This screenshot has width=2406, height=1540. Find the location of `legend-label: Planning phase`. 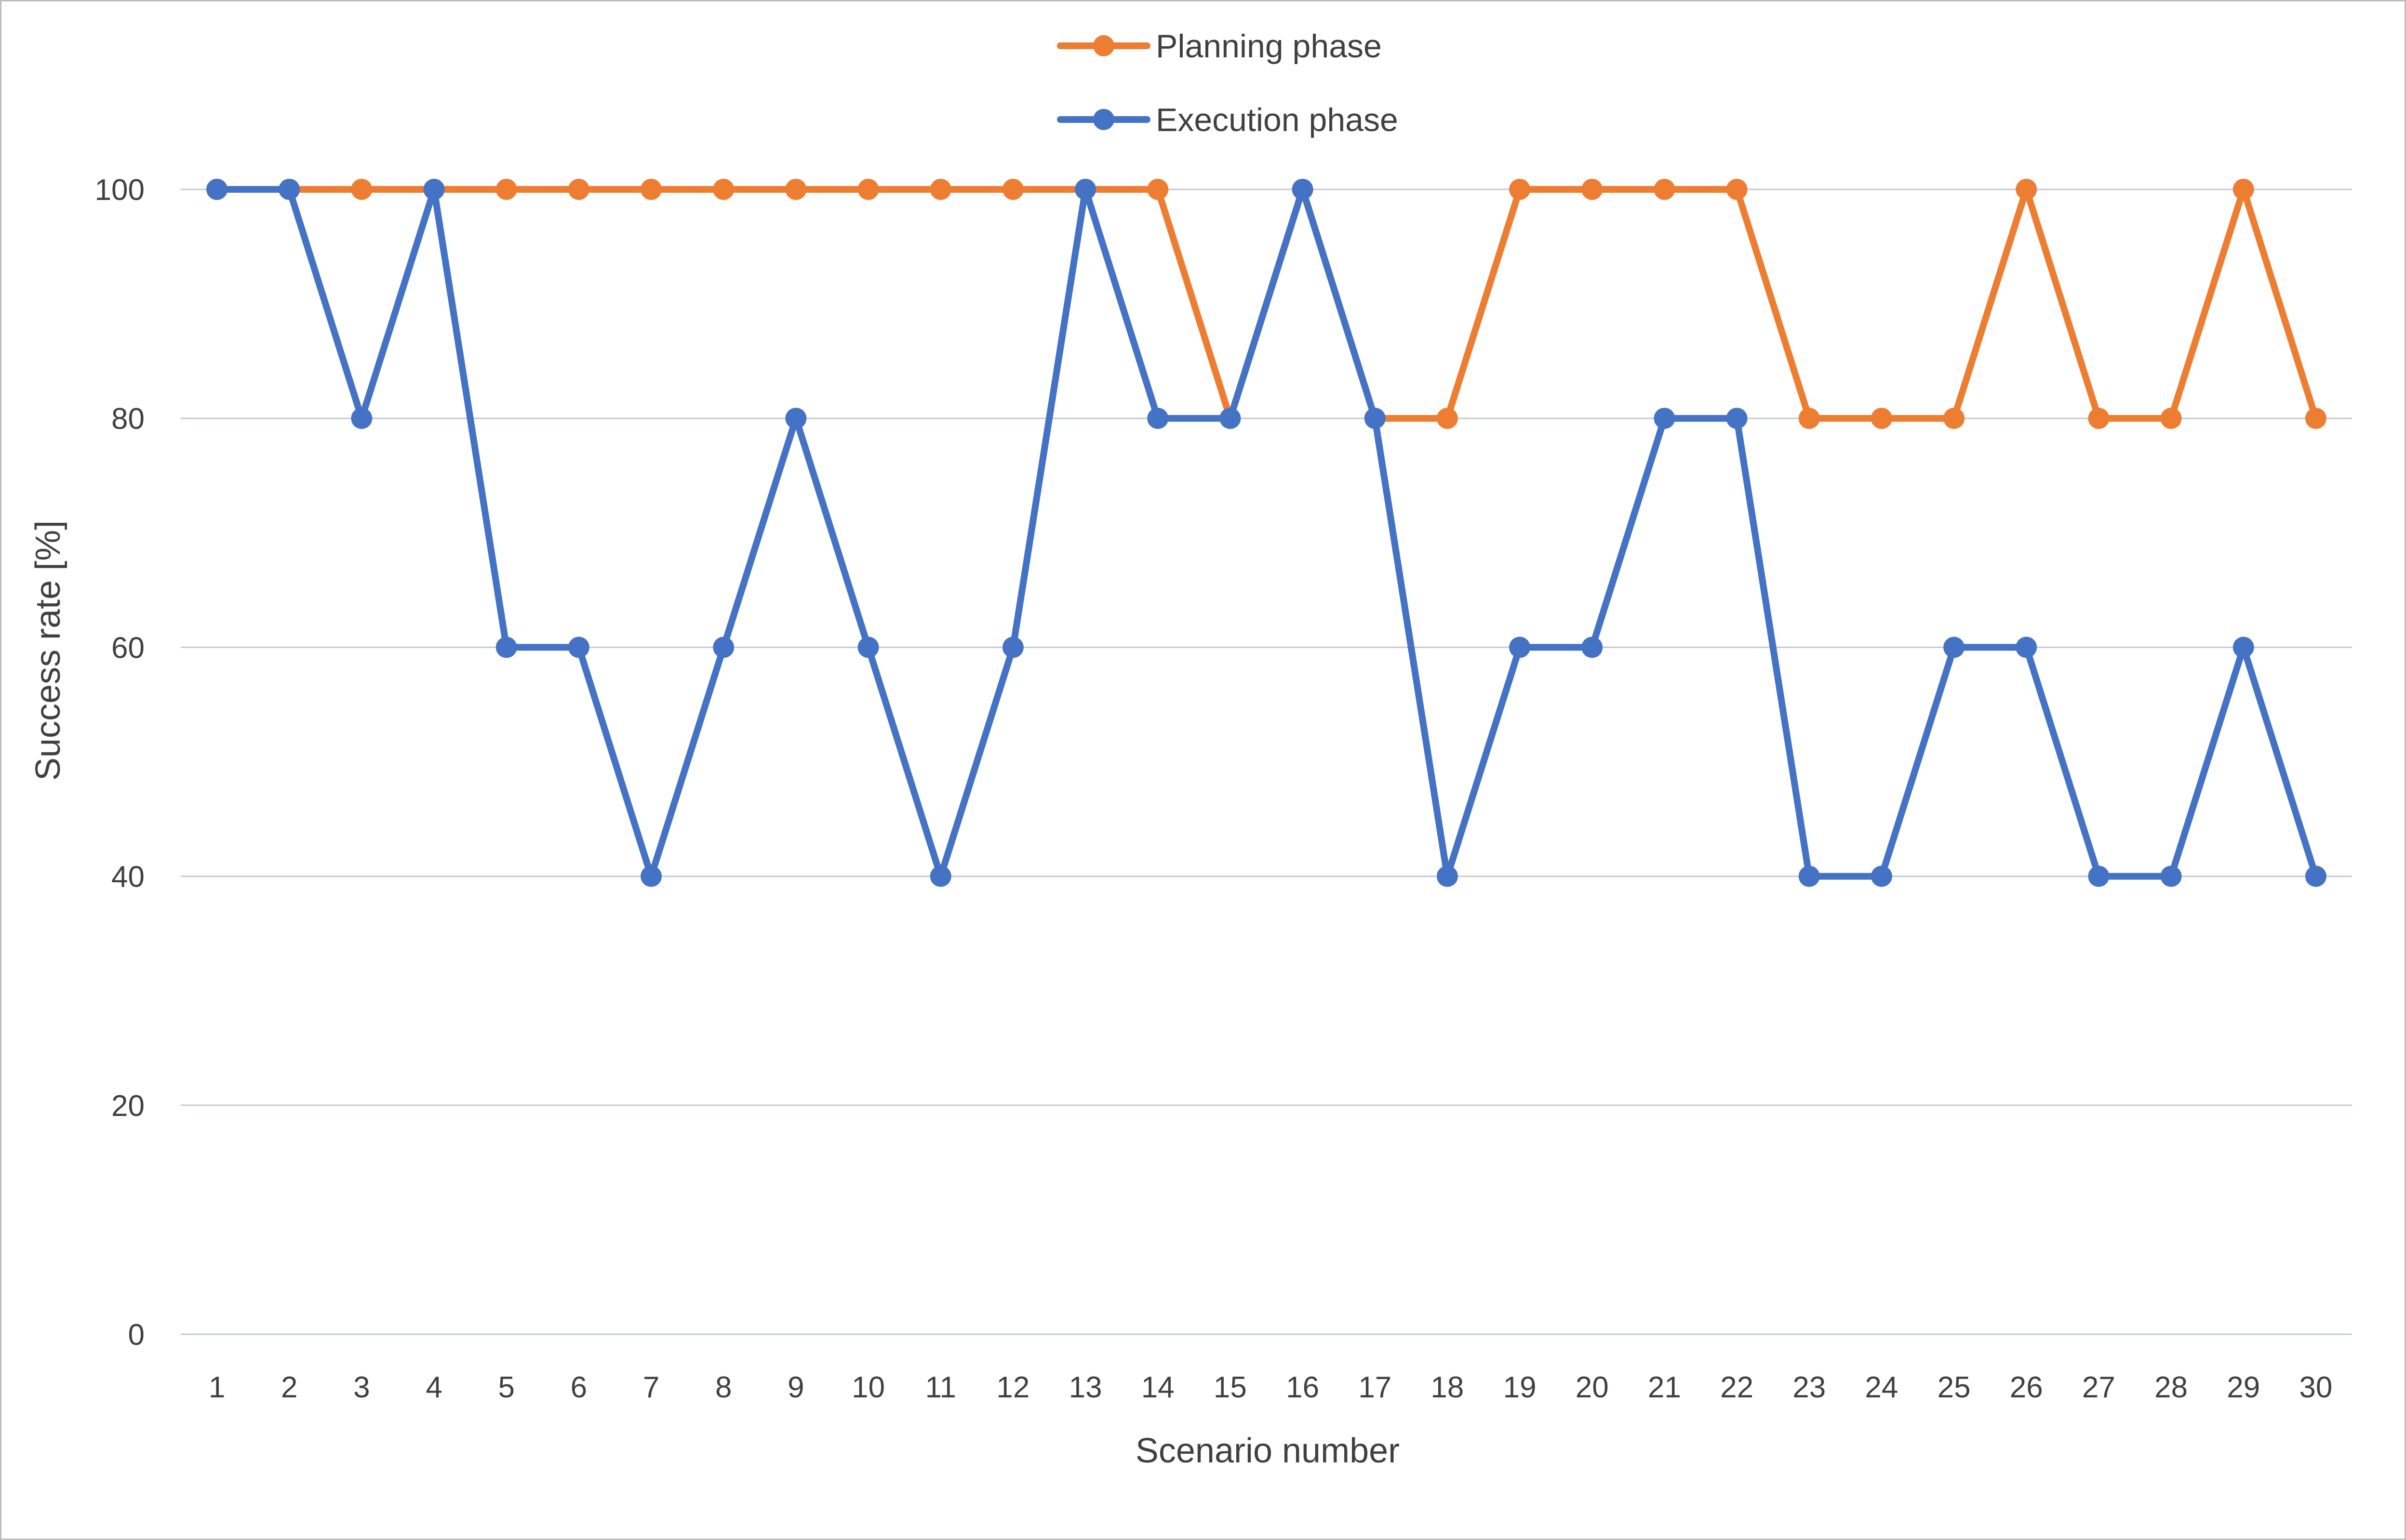

legend-label: Planning phase is located at coordinates (1269, 46).